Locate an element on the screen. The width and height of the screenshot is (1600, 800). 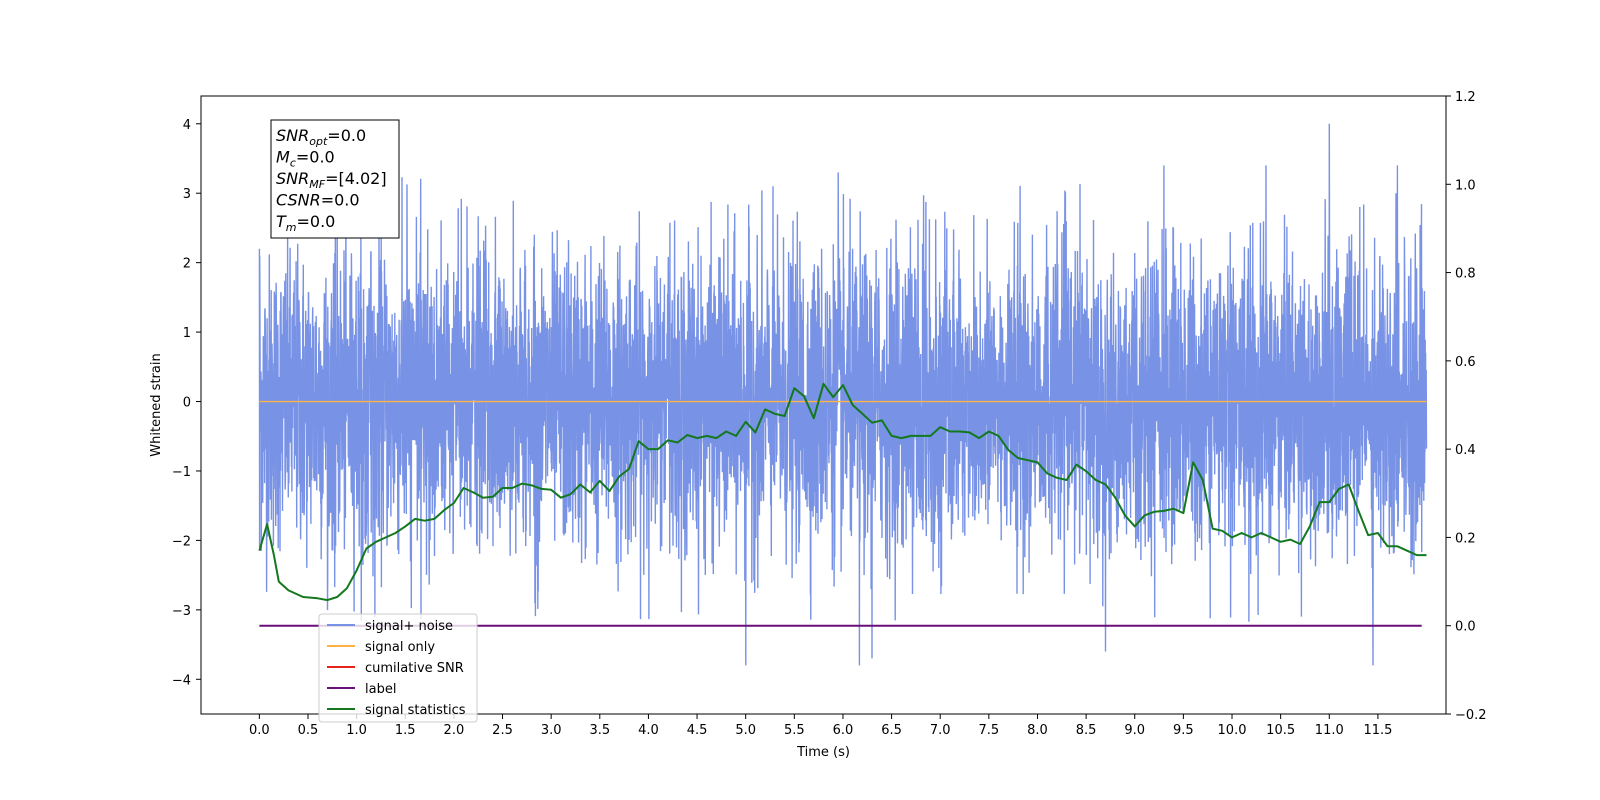
legend-entry-label: signal+ noise is located at coordinates (409, 626).